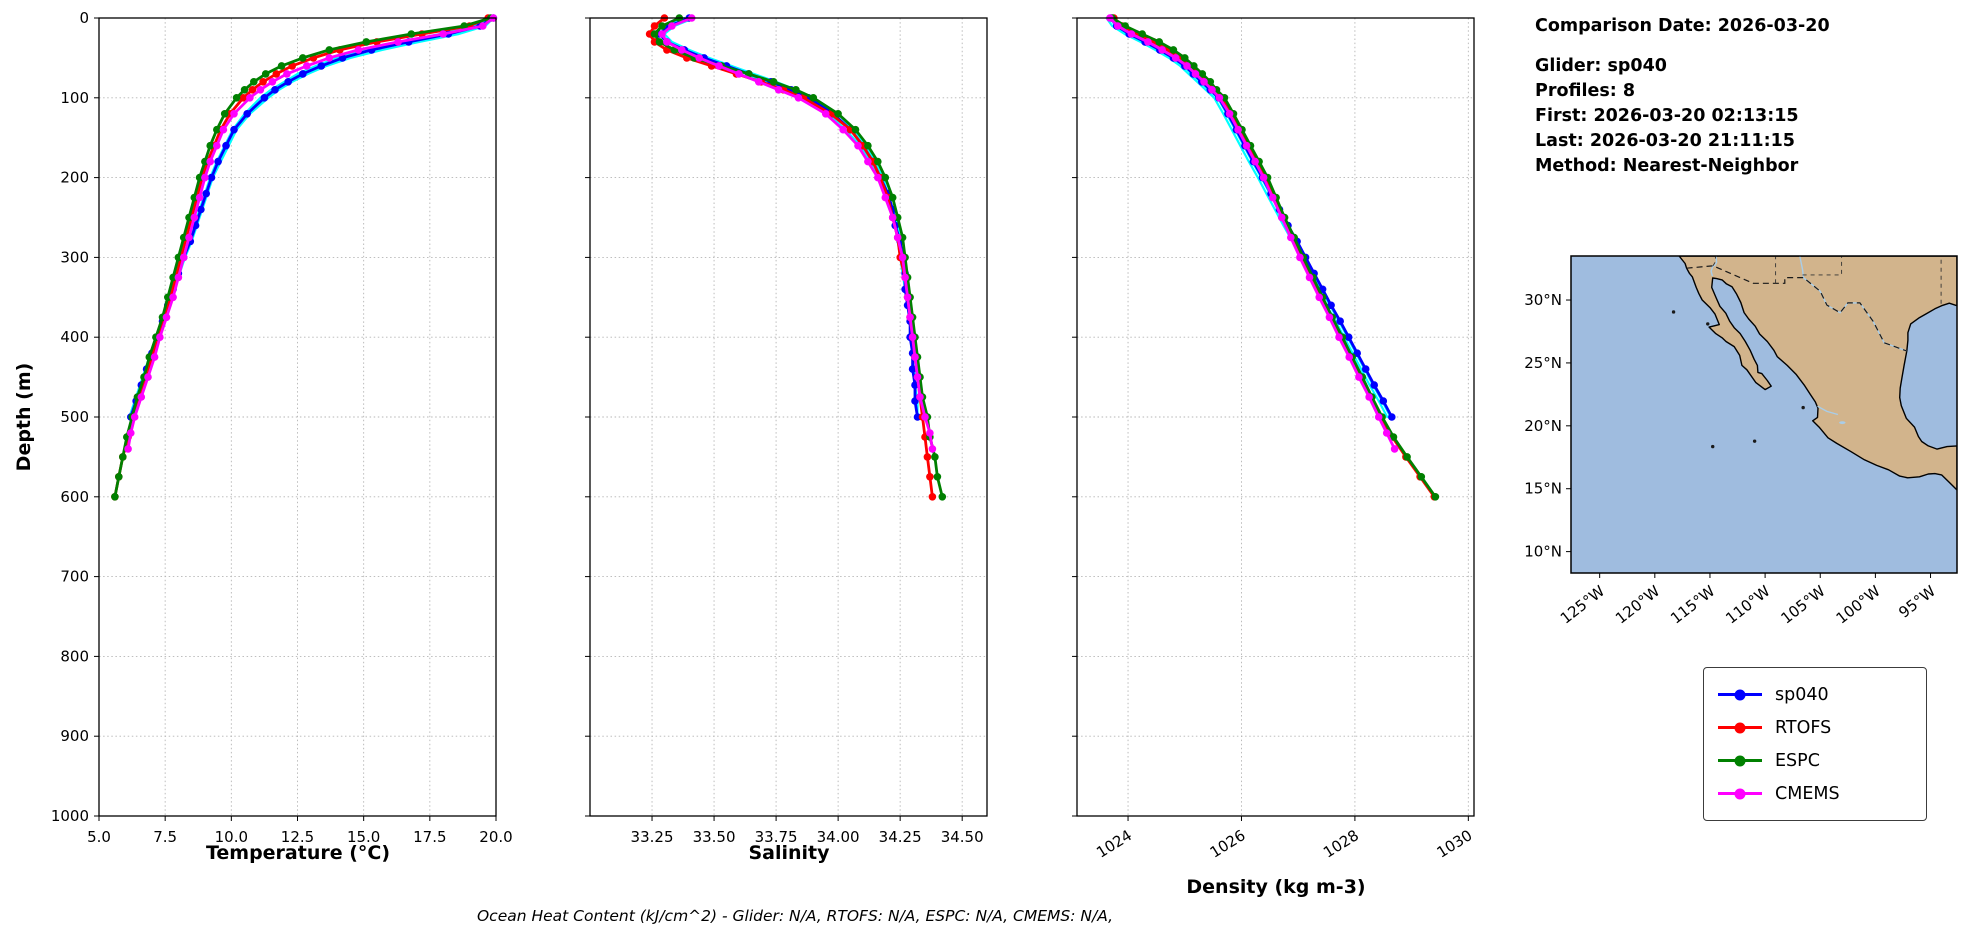  Describe the element at coordinates (24, 417) in the screenshot. I see `y-axis-label: Depth (m)` at that location.